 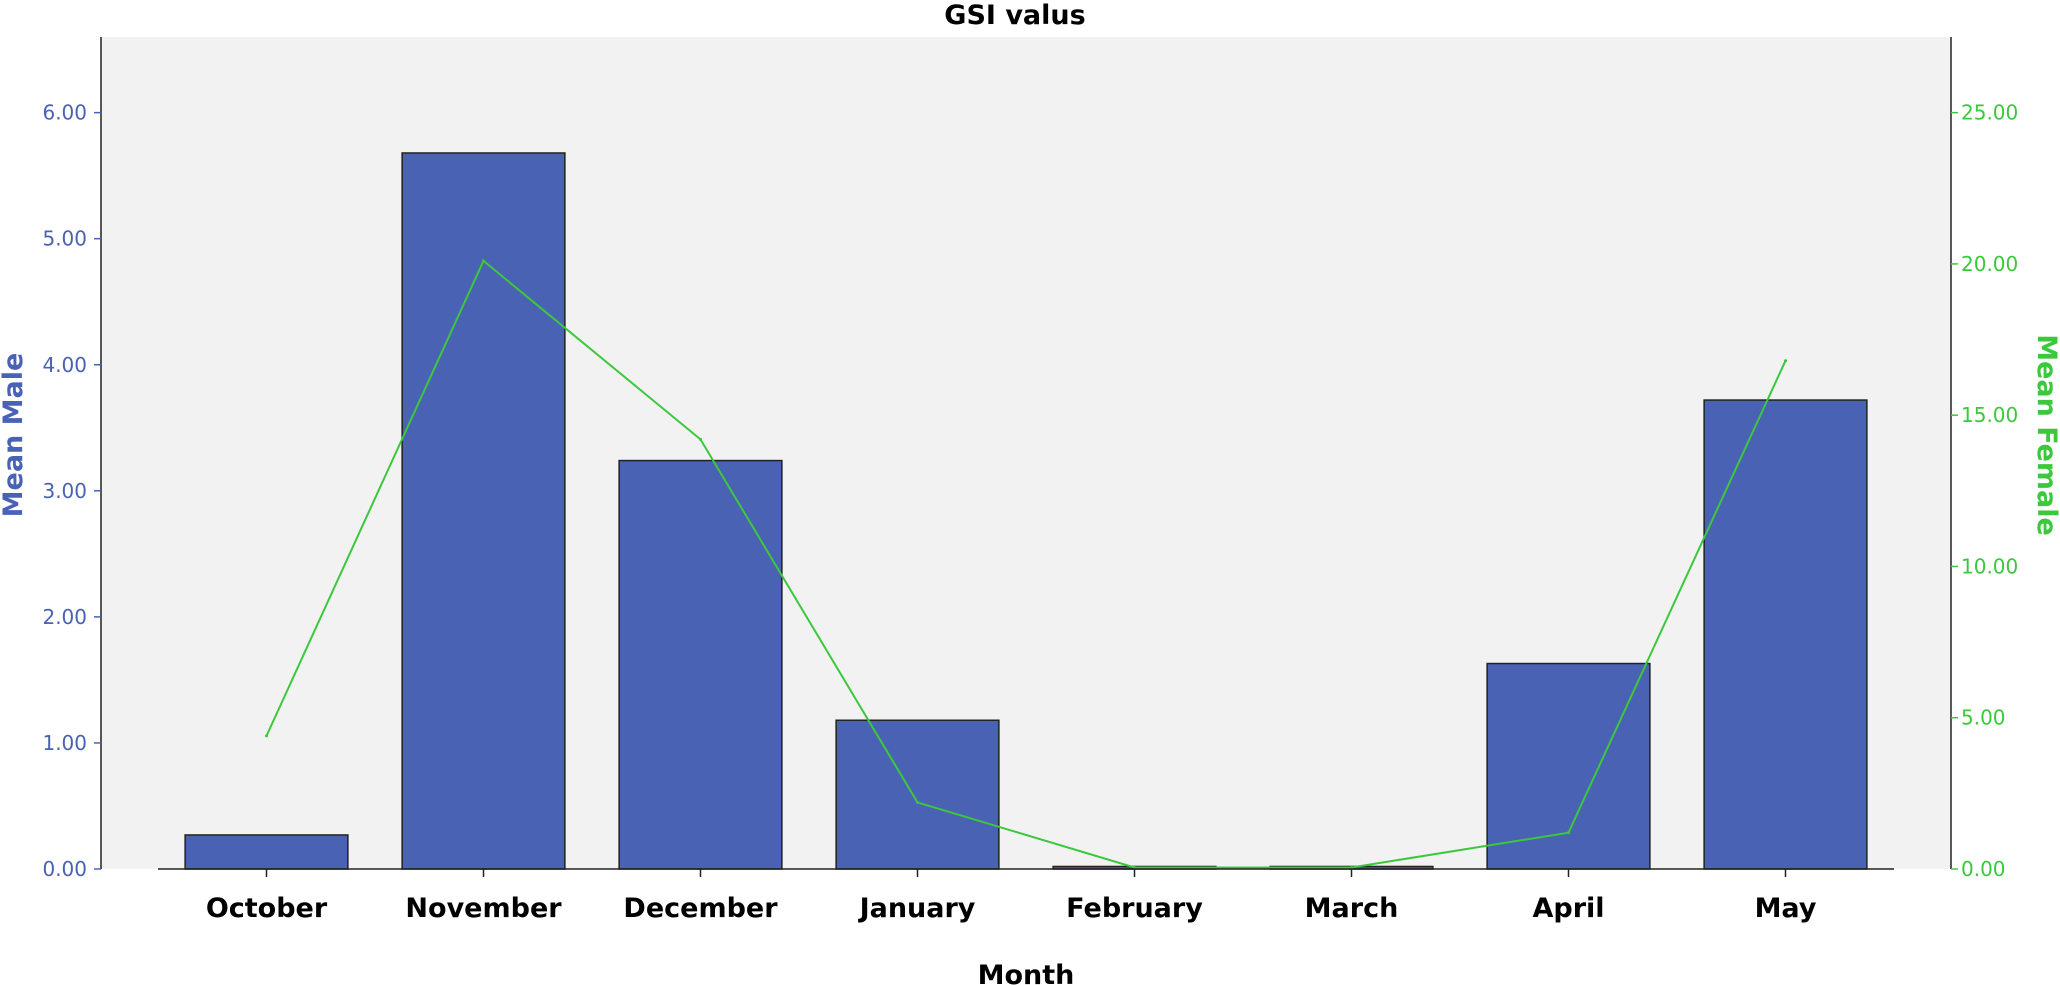 What do you see at coordinates (64, 365) in the screenshot?
I see `left-tick-label: 4.00` at bounding box center [64, 365].